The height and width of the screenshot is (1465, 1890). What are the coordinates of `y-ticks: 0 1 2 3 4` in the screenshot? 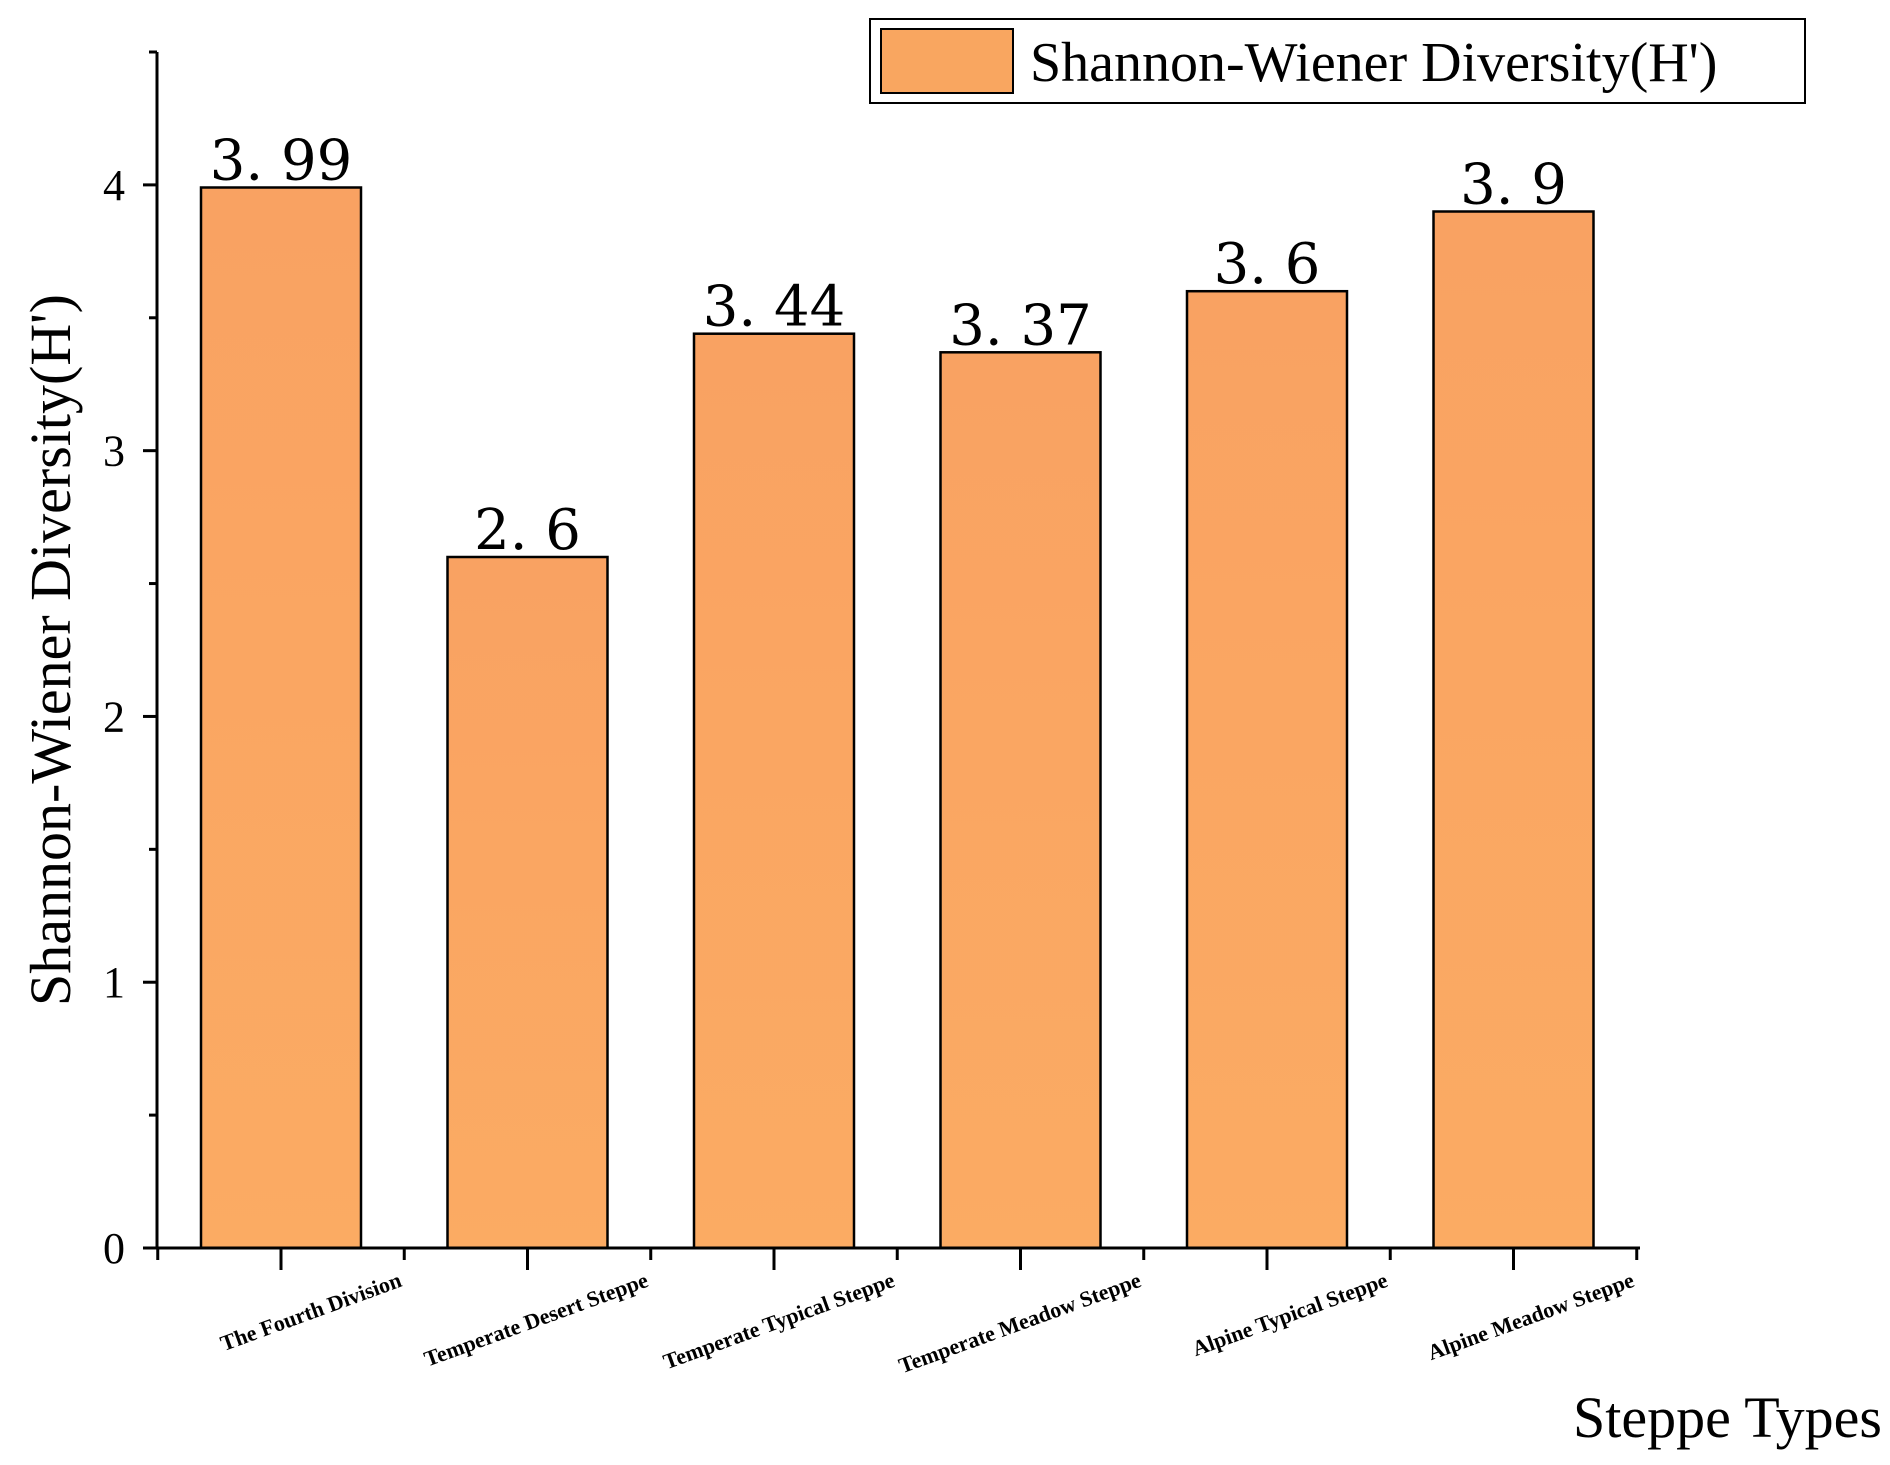 It's located at (130, 661).